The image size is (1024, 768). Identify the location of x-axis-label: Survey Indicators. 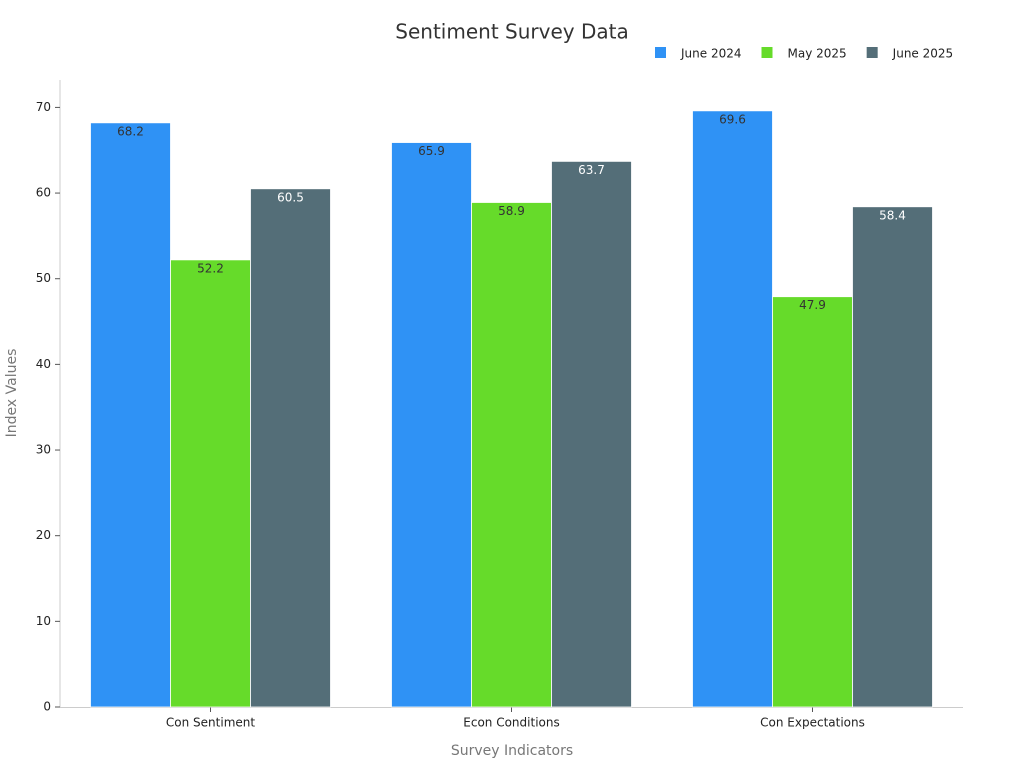
(512, 751).